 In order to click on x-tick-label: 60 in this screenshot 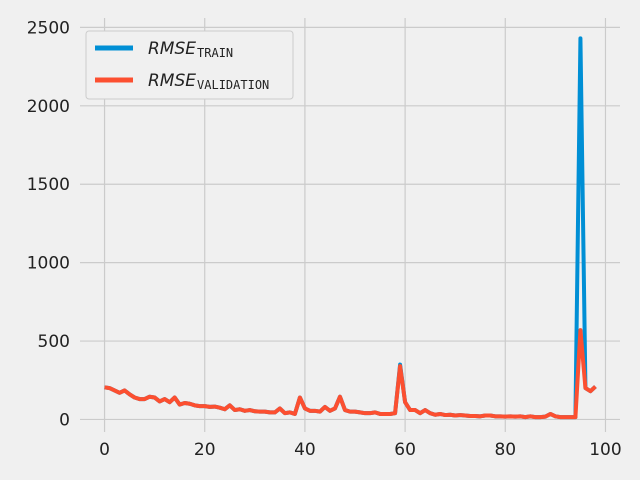, I will do `click(405, 450)`.